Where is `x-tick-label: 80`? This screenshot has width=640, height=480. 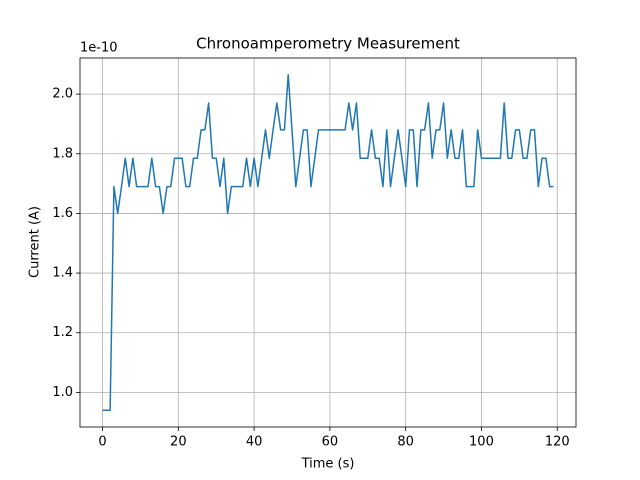
x-tick-label: 80 is located at coordinates (405, 442).